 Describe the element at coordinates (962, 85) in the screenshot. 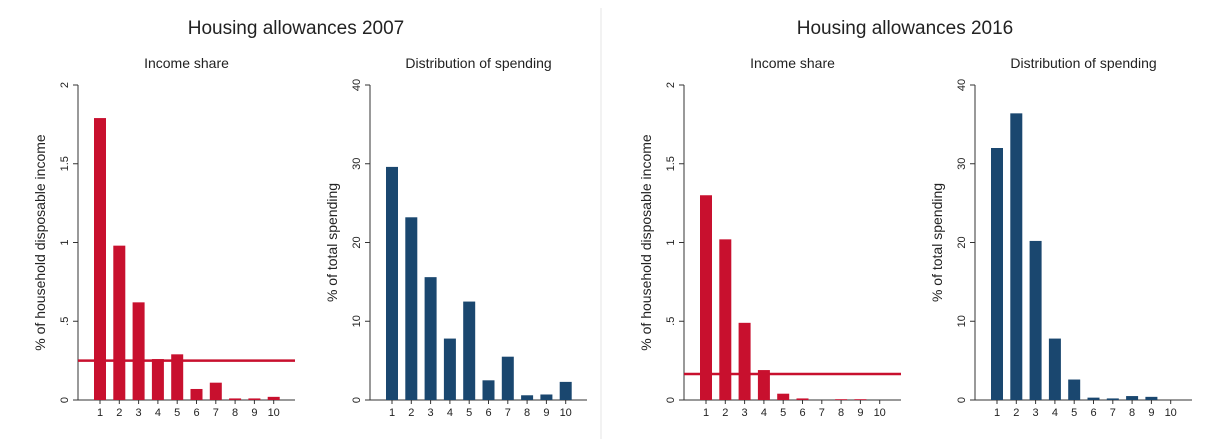

I see `y-tick-label: 40` at that location.